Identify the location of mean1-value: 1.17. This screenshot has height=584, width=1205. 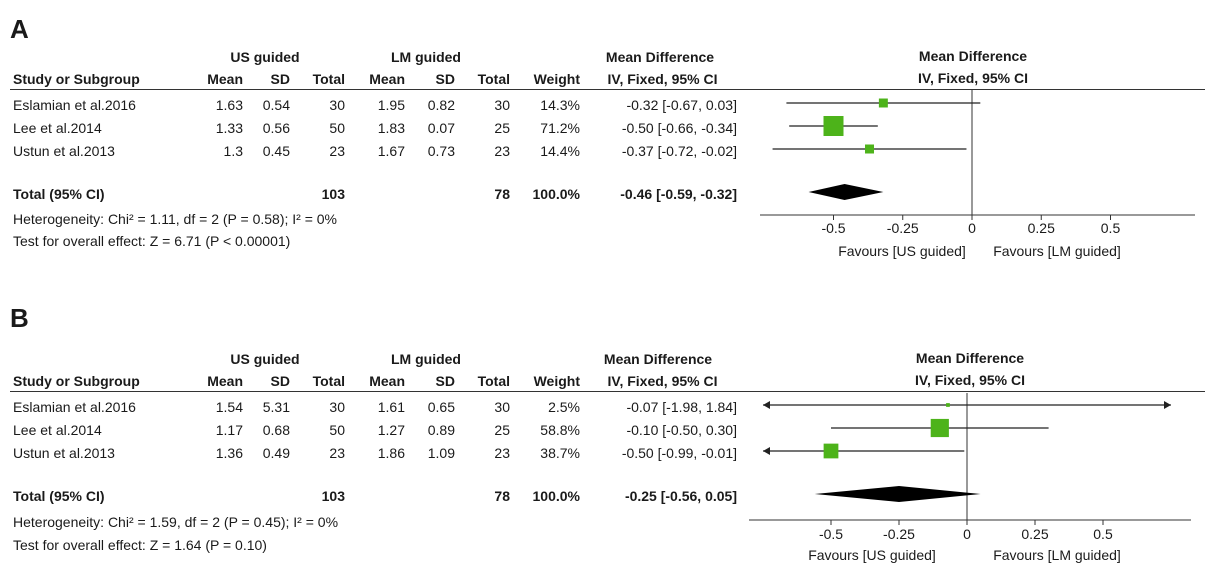
(229, 430).